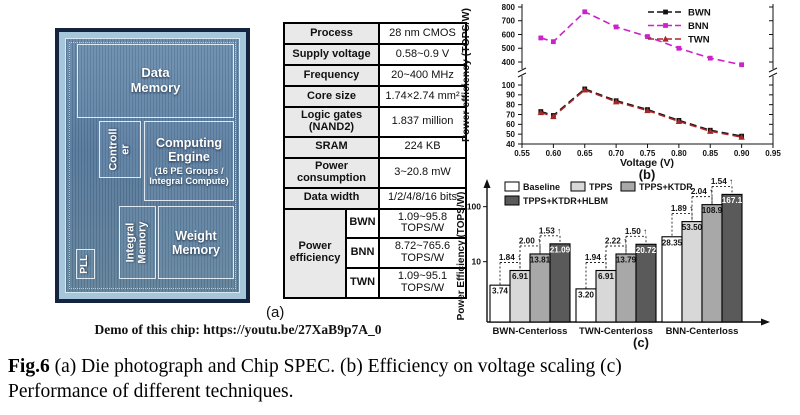  Describe the element at coordinates (616, 331) in the screenshot. I see `bar-group-label: TWN-Centerloss` at that location.